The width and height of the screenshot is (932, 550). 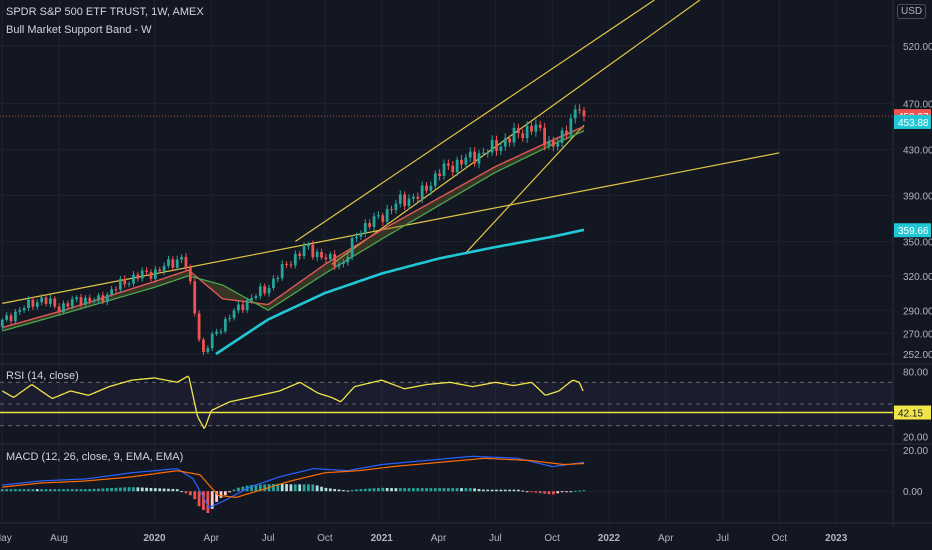 What do you see at coordinates (42, 376) in the screenshot?
I see `rsi-label: RSI (14, close)` at bounding box center [42, 376].